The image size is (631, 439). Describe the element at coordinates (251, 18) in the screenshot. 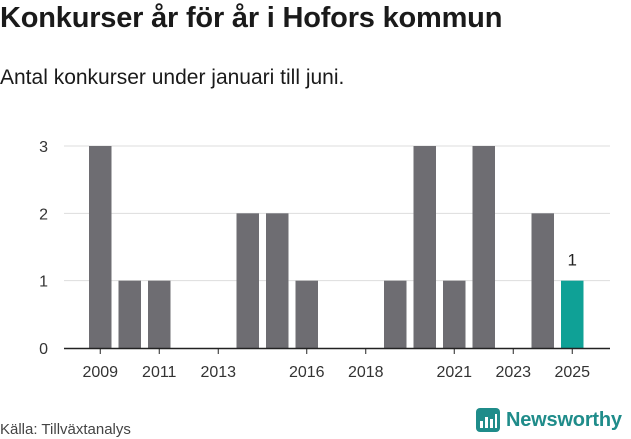

I see `chart-title: Konkurser år för år i Hofors kommun` at that location.